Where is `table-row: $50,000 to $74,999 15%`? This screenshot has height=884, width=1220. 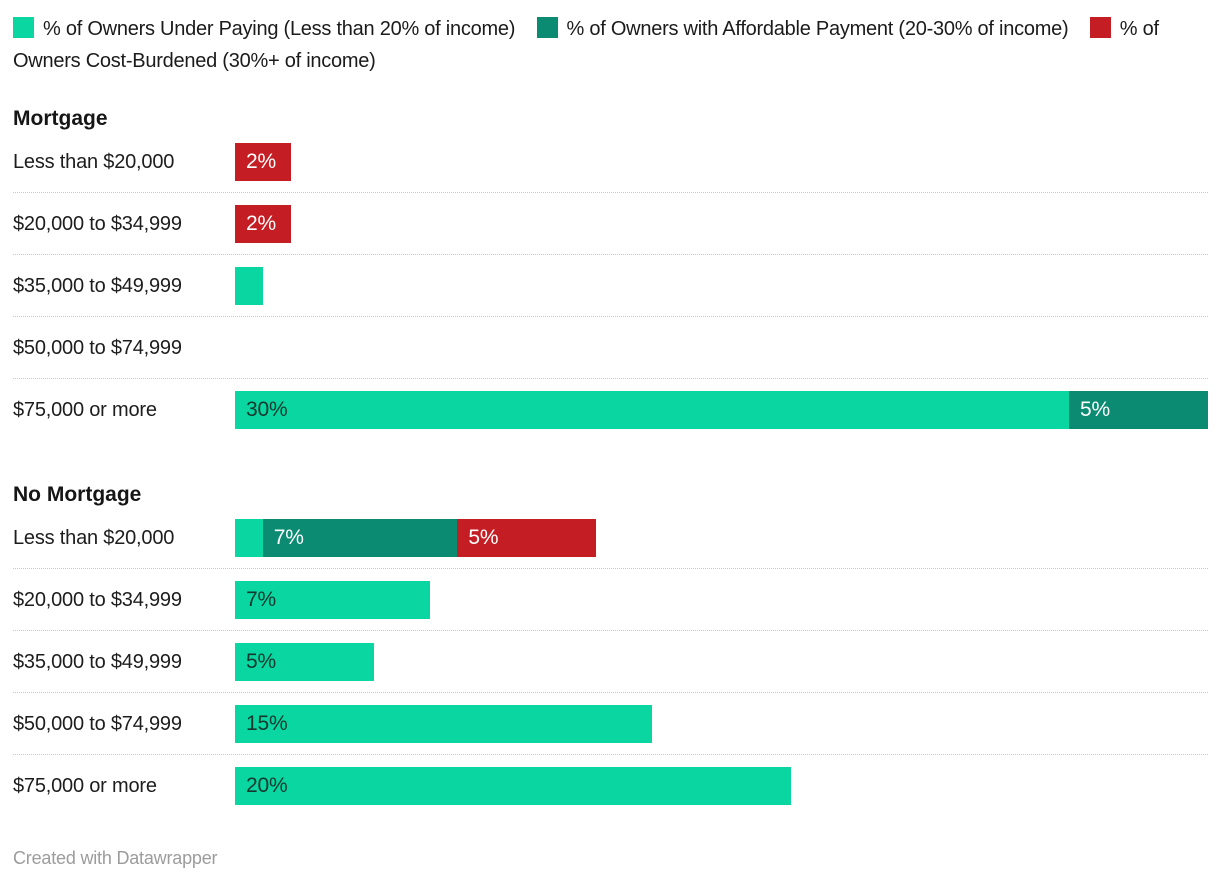 table-row: $50,000 to $74,999 15% is located at coordinates (610, 724).